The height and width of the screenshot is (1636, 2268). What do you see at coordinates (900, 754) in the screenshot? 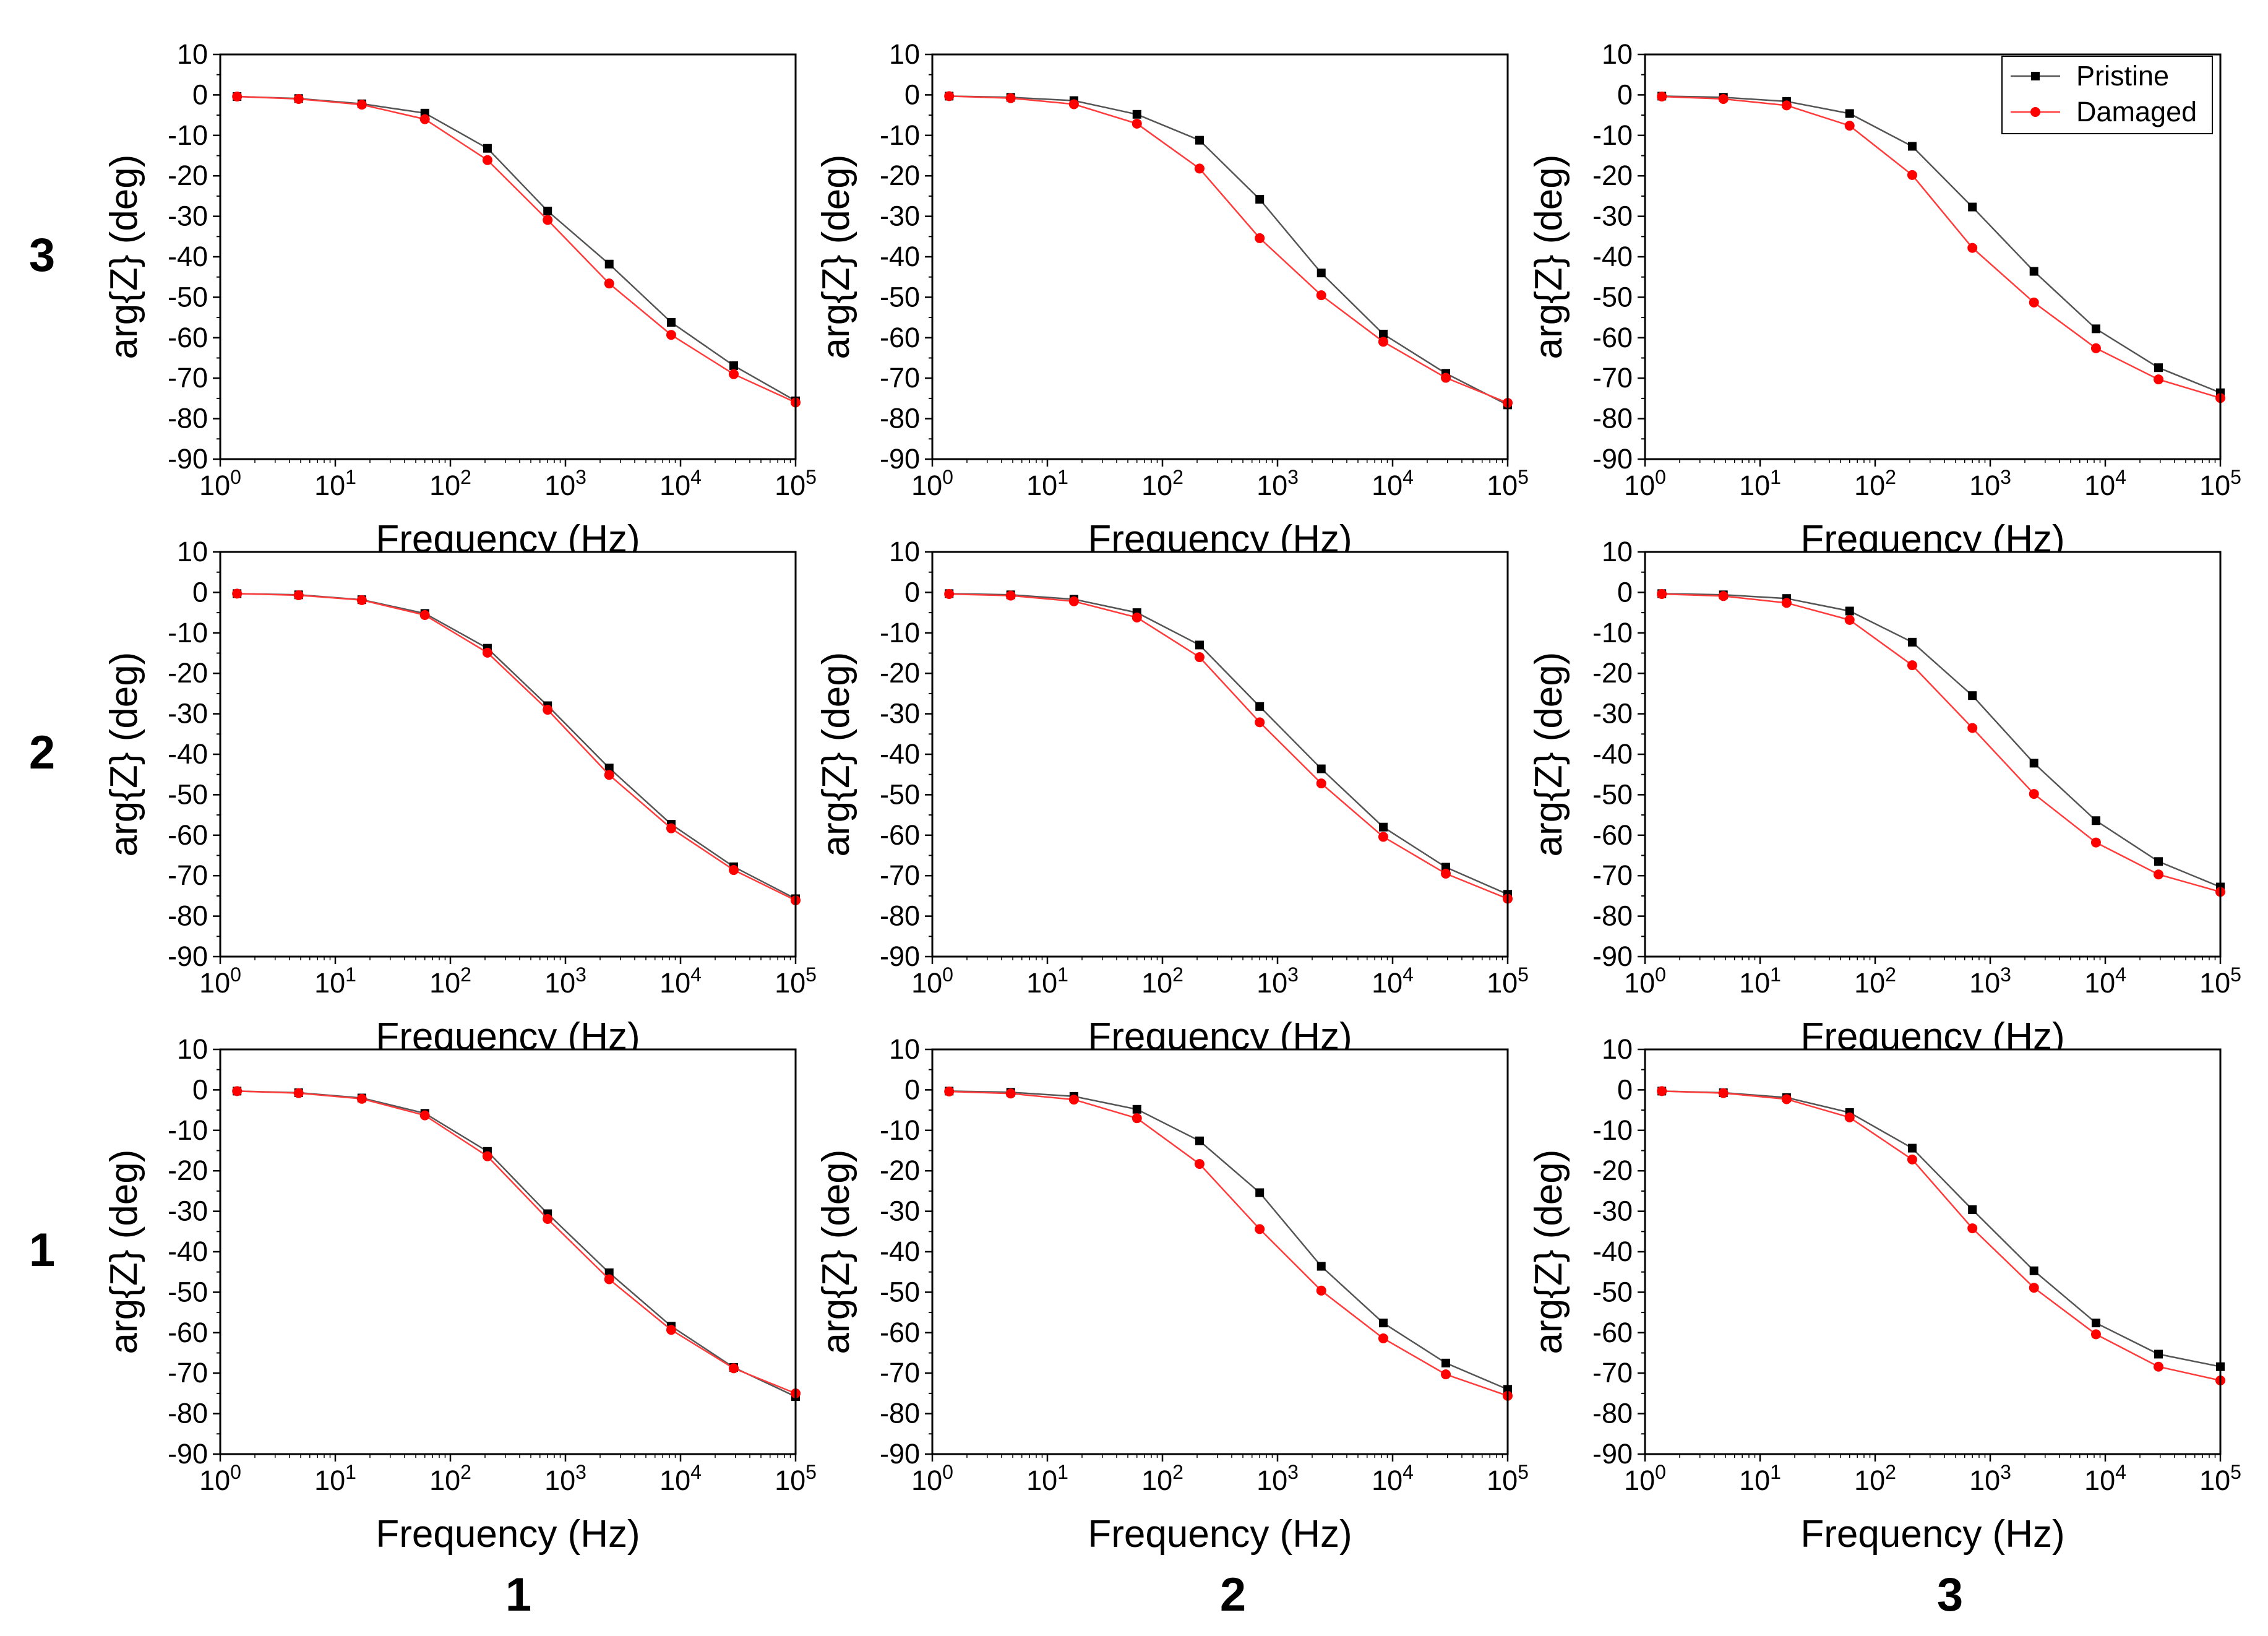
I see `y-tick-label: -40` at bounding box center [900, 754].